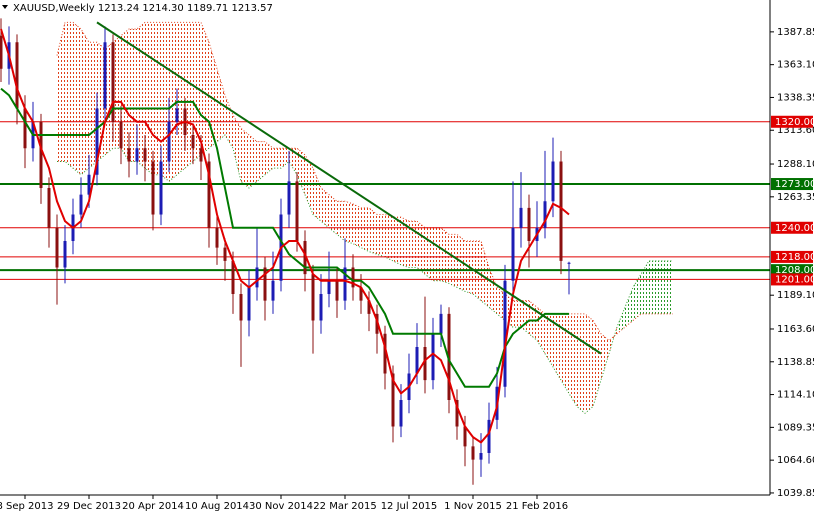 This screenshot has width=814, height=514. I want to click on last-close: 1213.57, so click(251, 8).